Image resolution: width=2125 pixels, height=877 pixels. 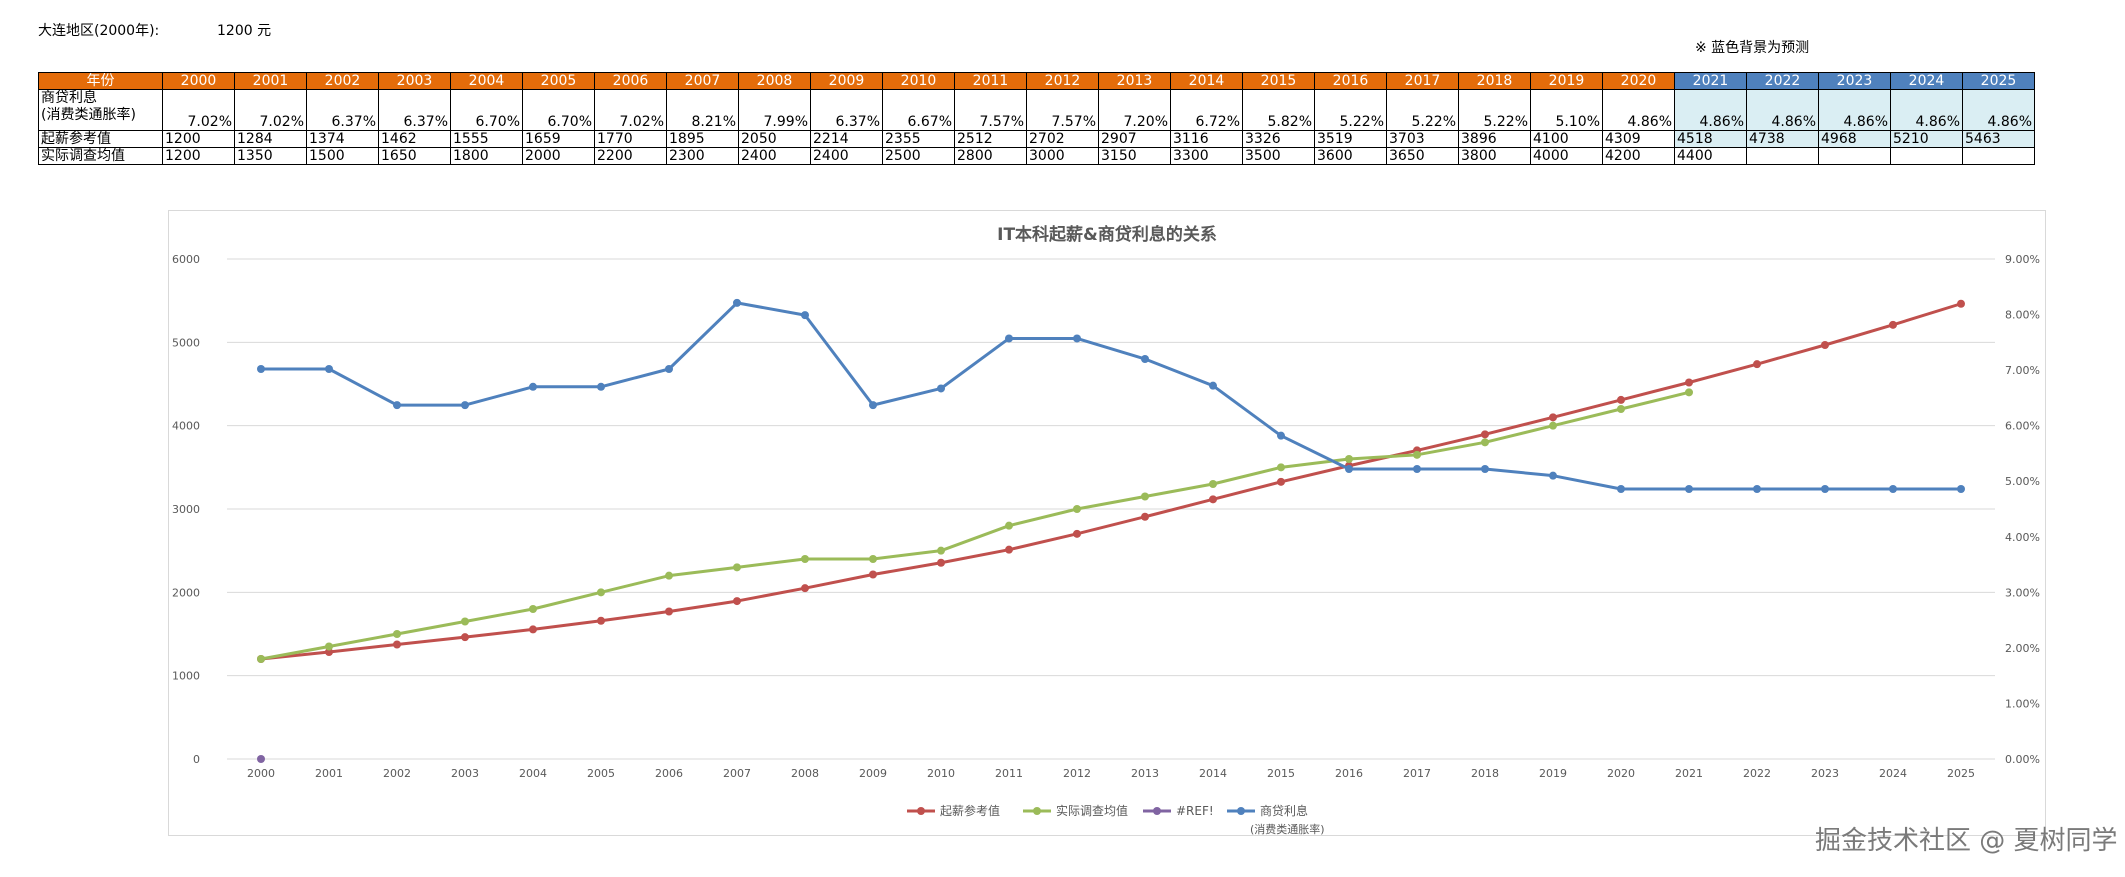 What do you see at coordinates (261, 759) in the screenshot?
I see `series-group` at bounding box center [261, 759].